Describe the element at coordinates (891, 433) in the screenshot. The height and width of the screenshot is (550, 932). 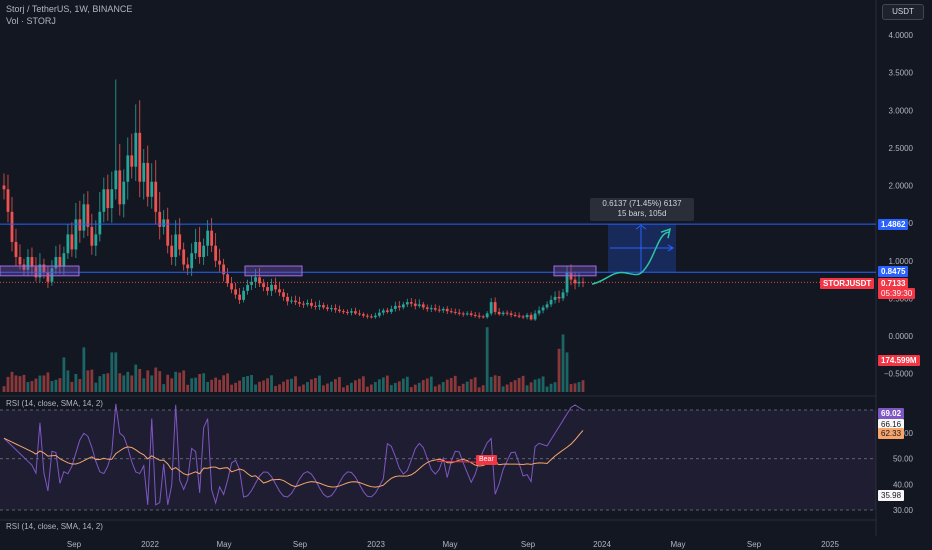
I see `rsi-extra-tag: 62.33` at that location.